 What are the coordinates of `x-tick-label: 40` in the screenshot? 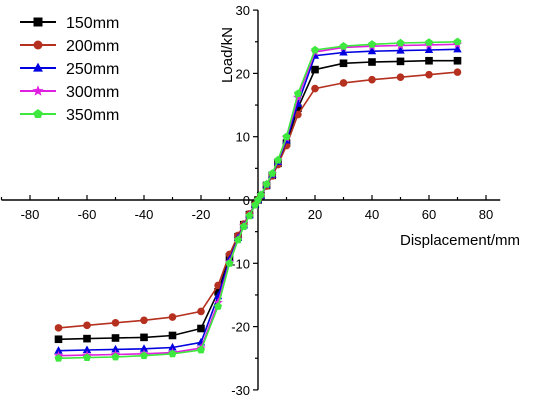 It's located at (372, 214).